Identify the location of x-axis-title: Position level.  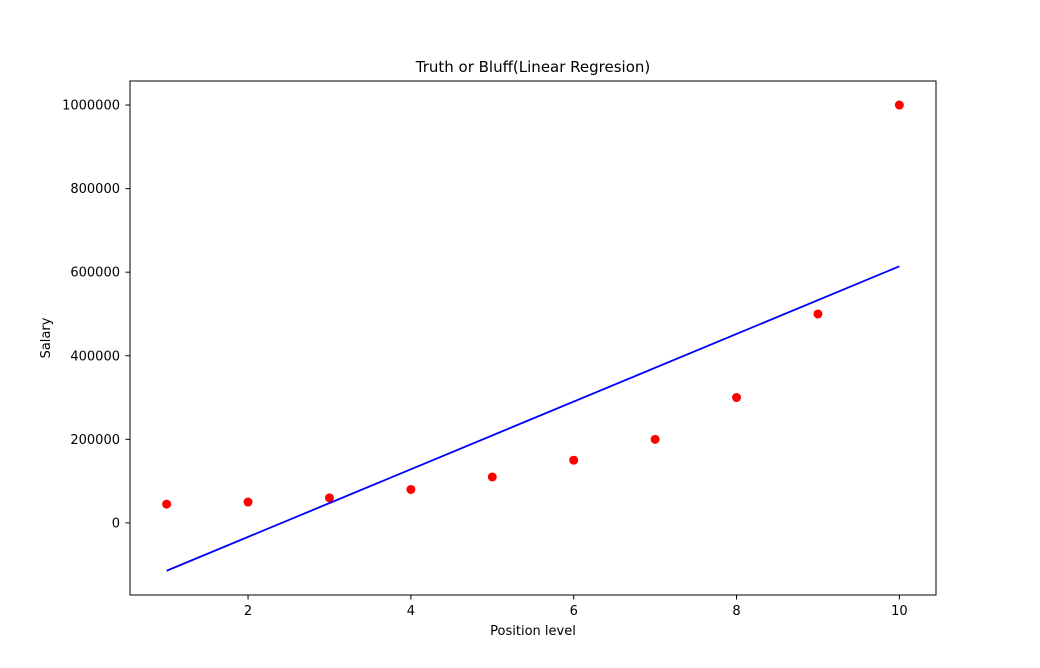
(533, 631).